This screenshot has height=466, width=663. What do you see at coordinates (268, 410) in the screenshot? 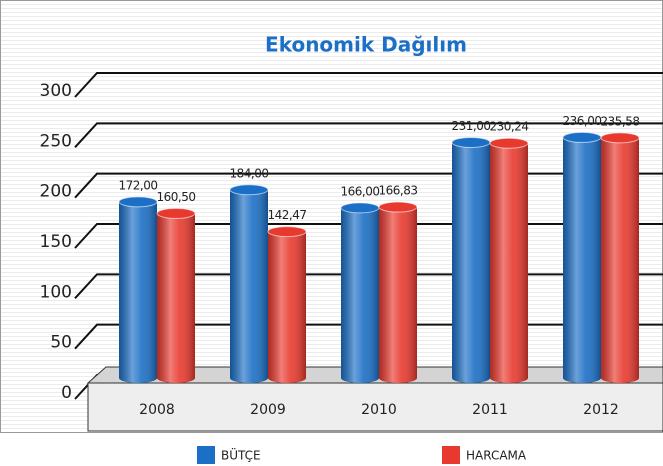
I see `x-tick-label: 2009` at bounding box center [268, 410].